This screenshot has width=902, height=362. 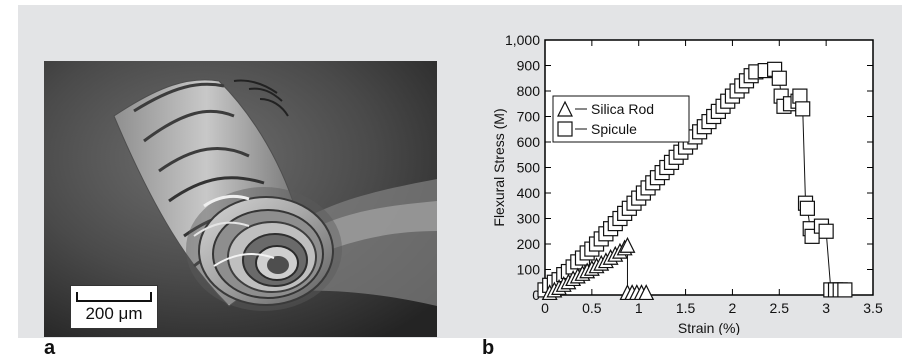 What do you see at coordinates (545, 308) in the screenshot?
I see `x-tick-label: 0` at bounding box center [545, 308].